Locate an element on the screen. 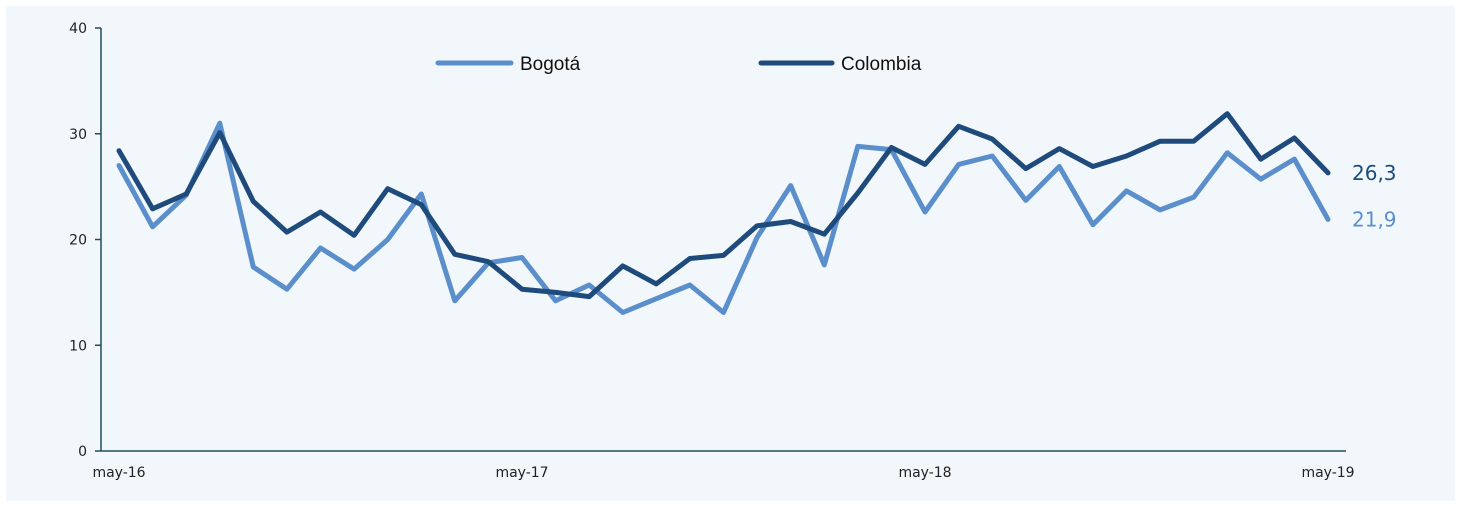  end-value-label: 21,9 is located at coordinates (1374, 219).